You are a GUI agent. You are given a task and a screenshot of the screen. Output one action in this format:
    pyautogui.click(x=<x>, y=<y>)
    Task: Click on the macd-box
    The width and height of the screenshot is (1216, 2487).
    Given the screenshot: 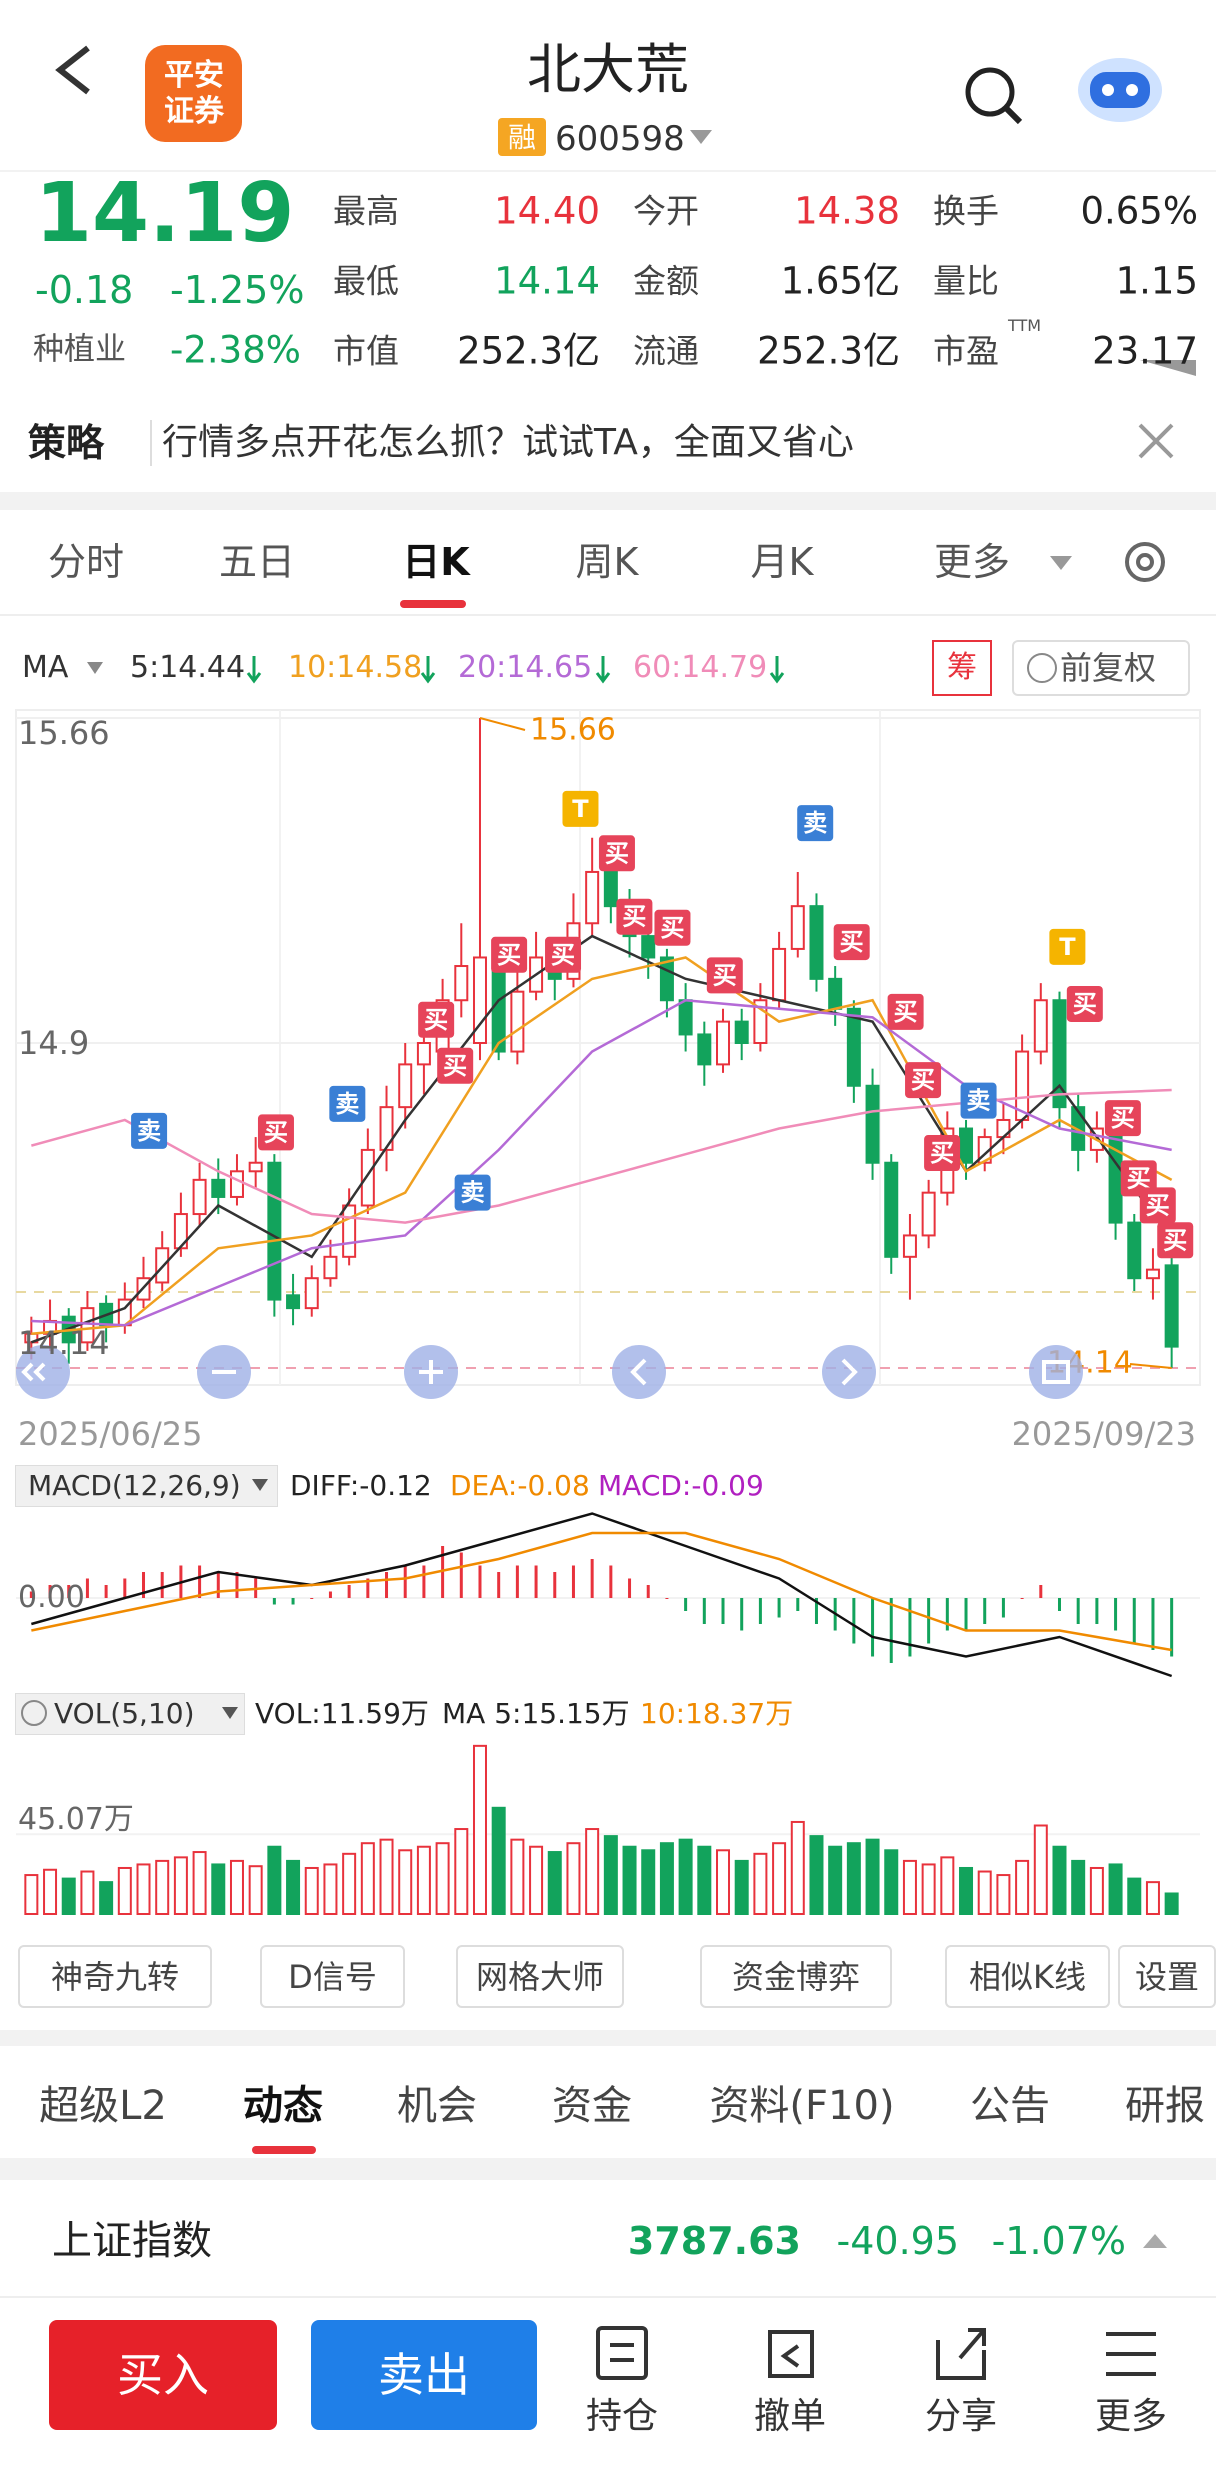 What is the action you would take?
    pyautogui.click(x=146, y=1486)
    